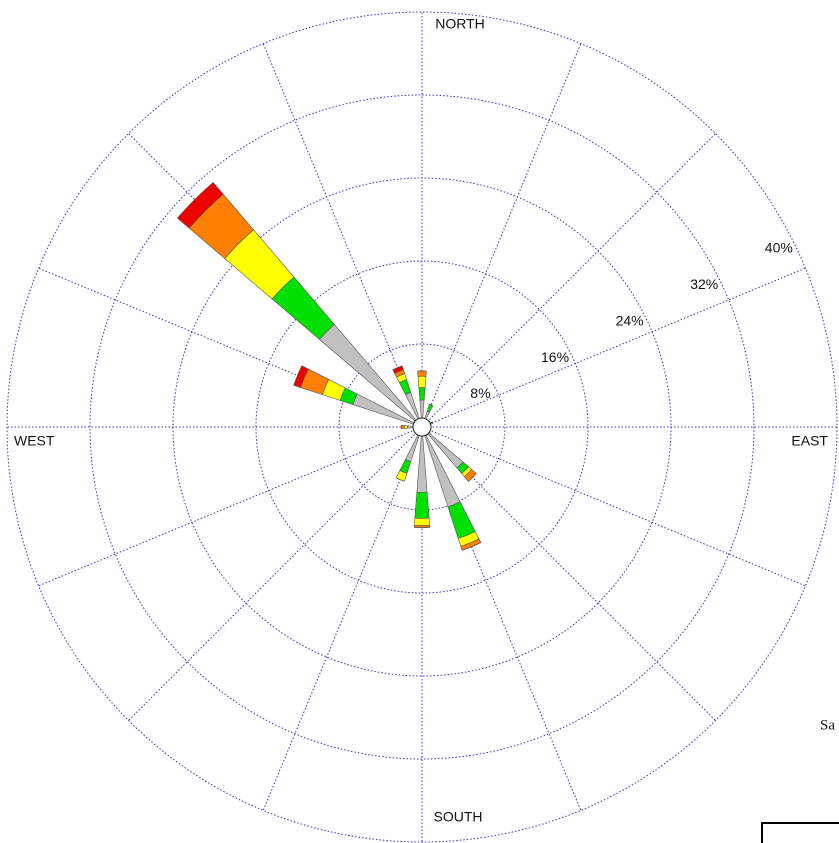 The height and width of the screenshot is (843, 839). What do you see at coordinates (779, 248) in the screenshot?
I see `r-tick-label: 40%` at bounding box center [779, 248].